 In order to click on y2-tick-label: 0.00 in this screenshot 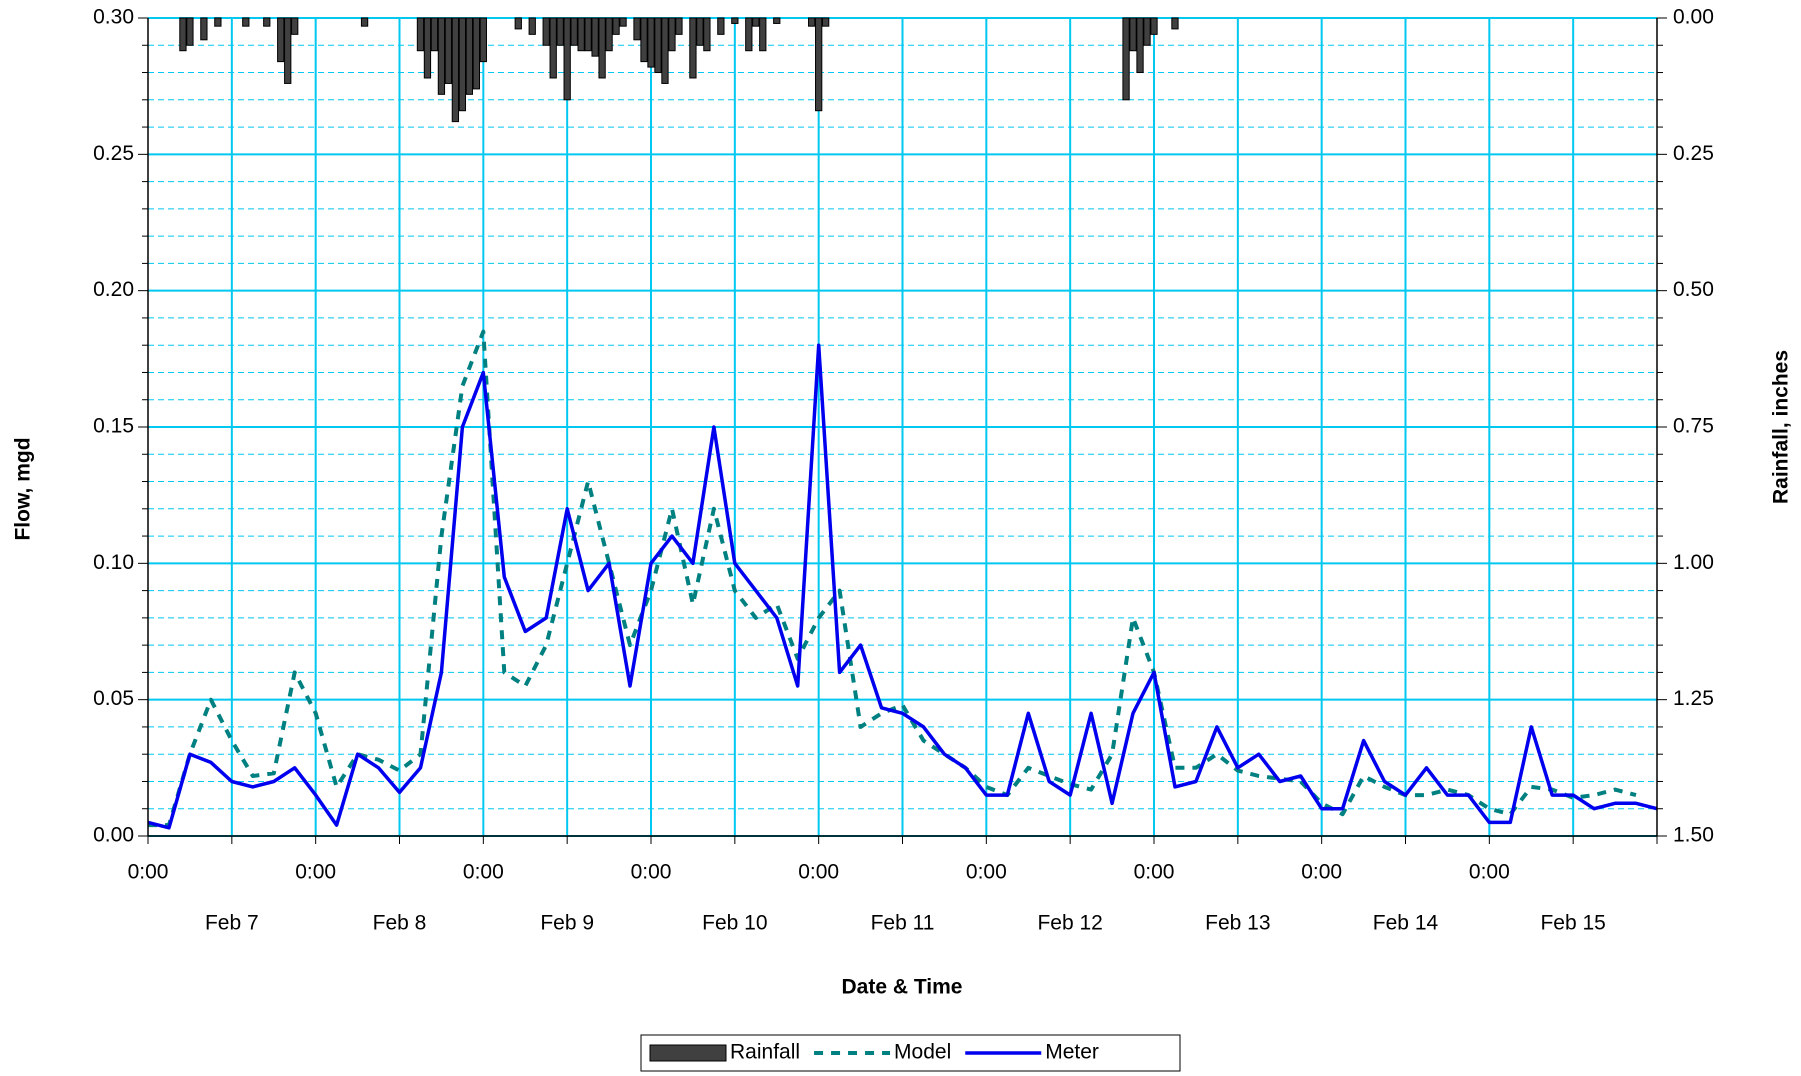, I will do `click(1693, 17)`.